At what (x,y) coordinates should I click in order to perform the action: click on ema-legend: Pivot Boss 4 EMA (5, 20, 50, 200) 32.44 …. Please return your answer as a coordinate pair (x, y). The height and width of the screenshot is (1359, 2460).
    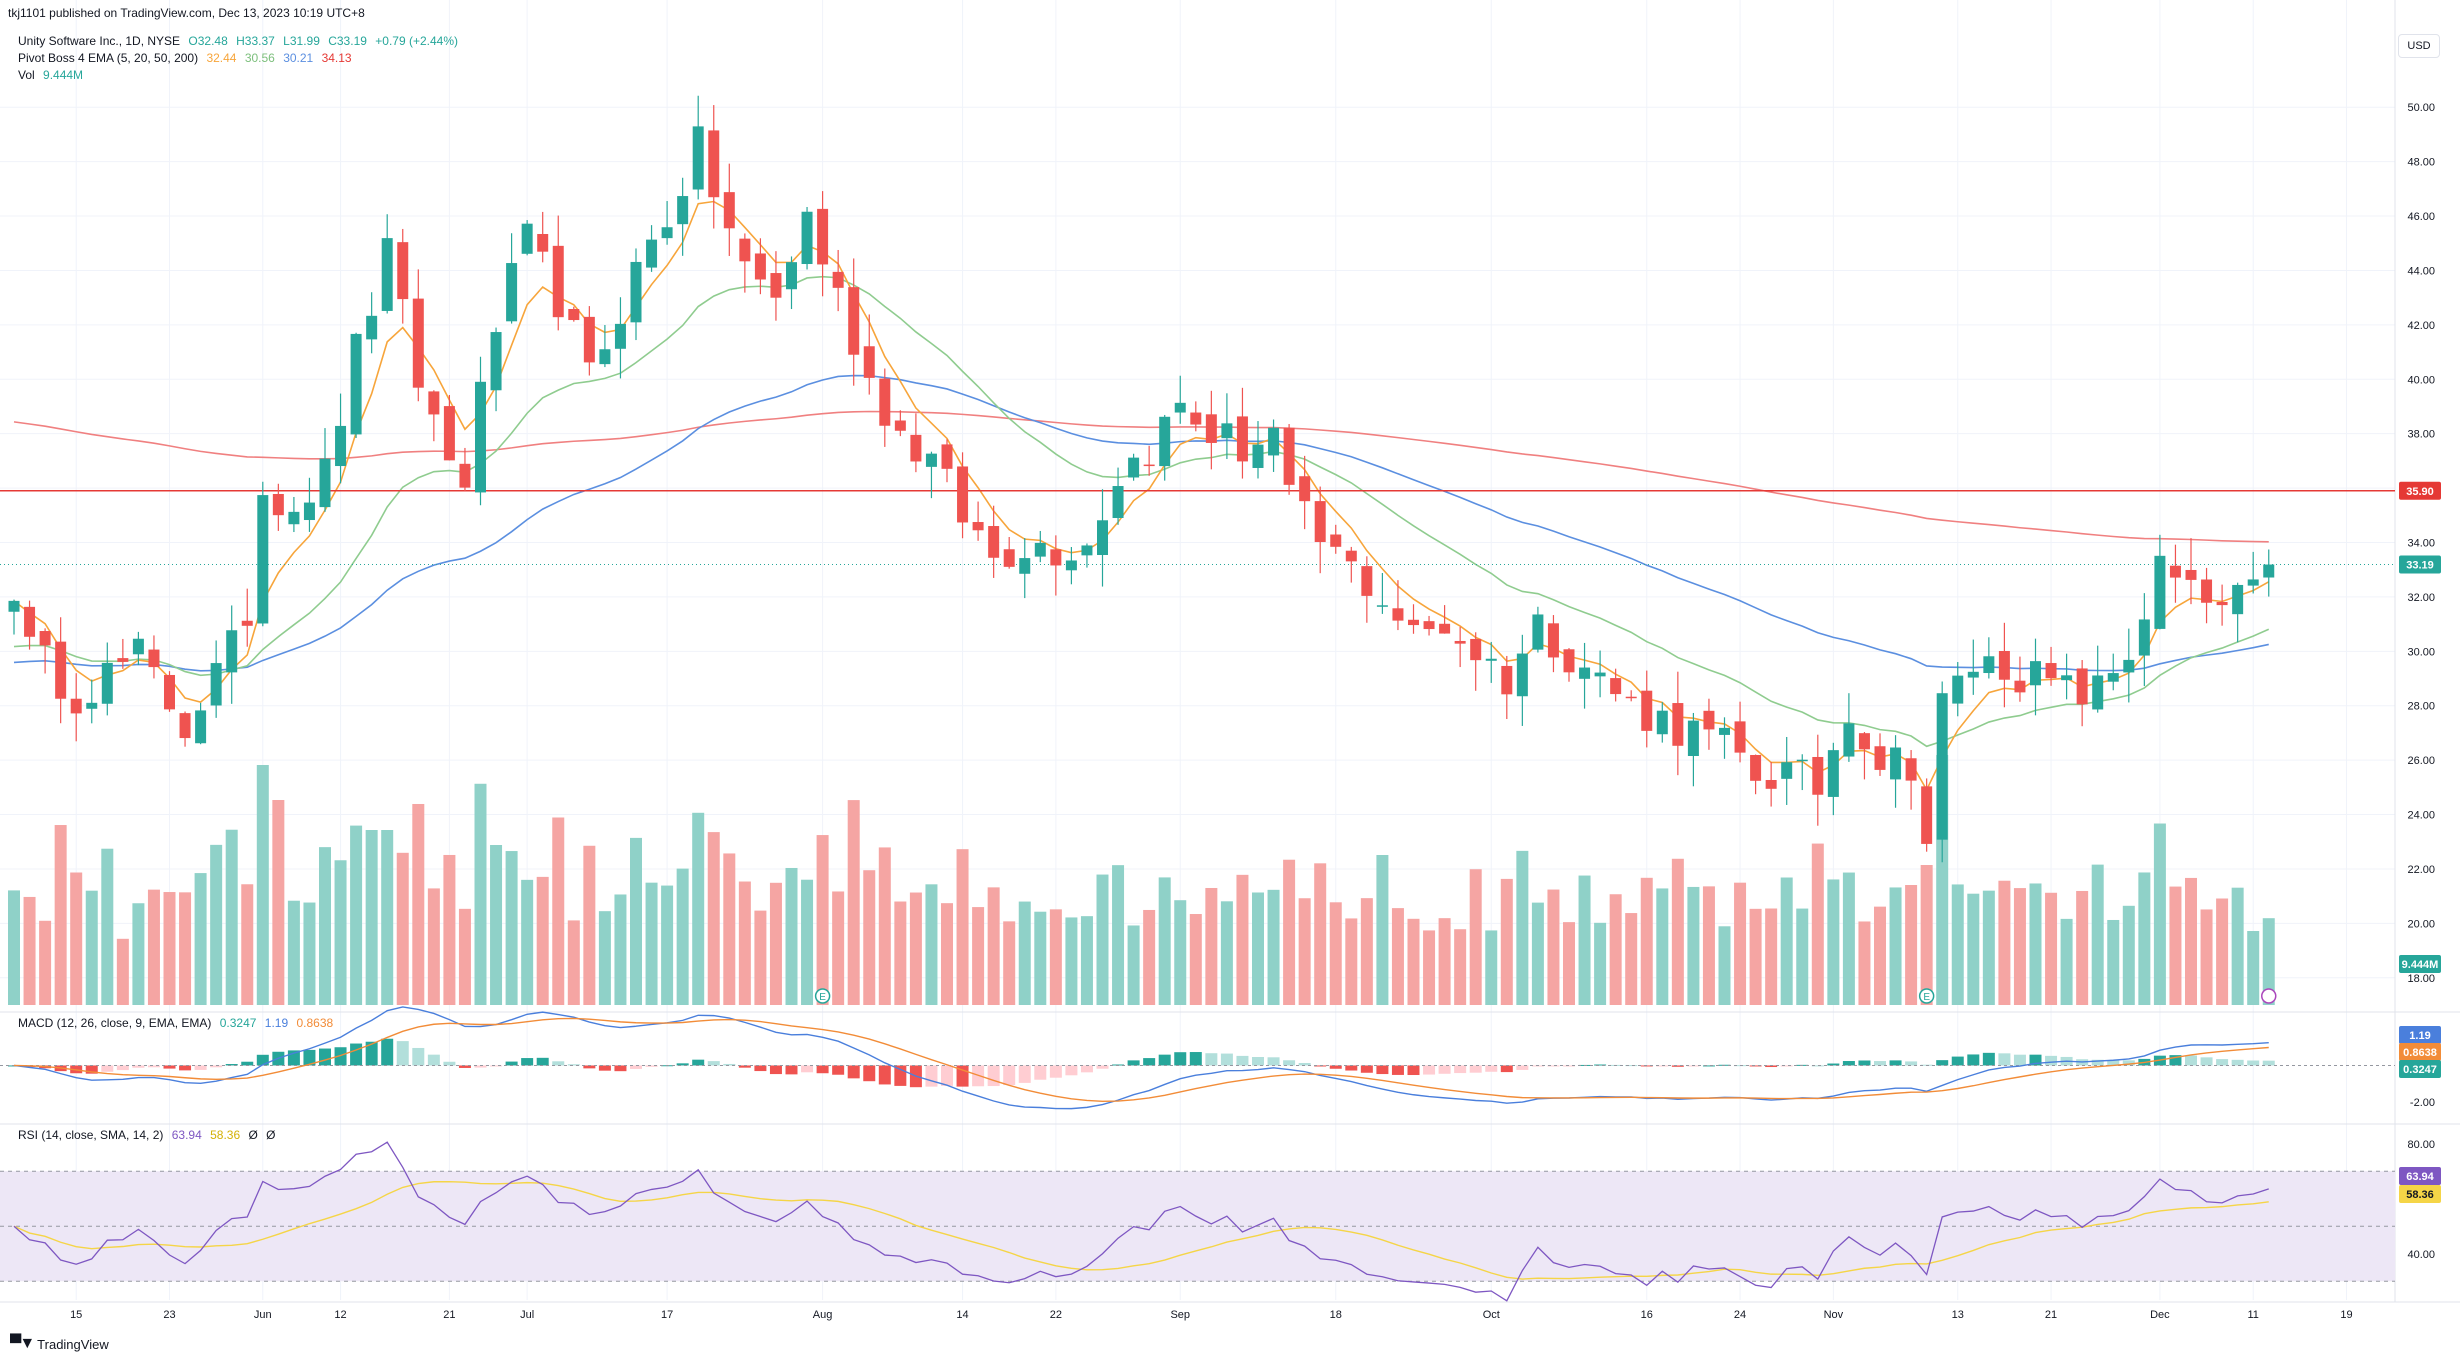
    Looking at the image, I should click on (187, 58).